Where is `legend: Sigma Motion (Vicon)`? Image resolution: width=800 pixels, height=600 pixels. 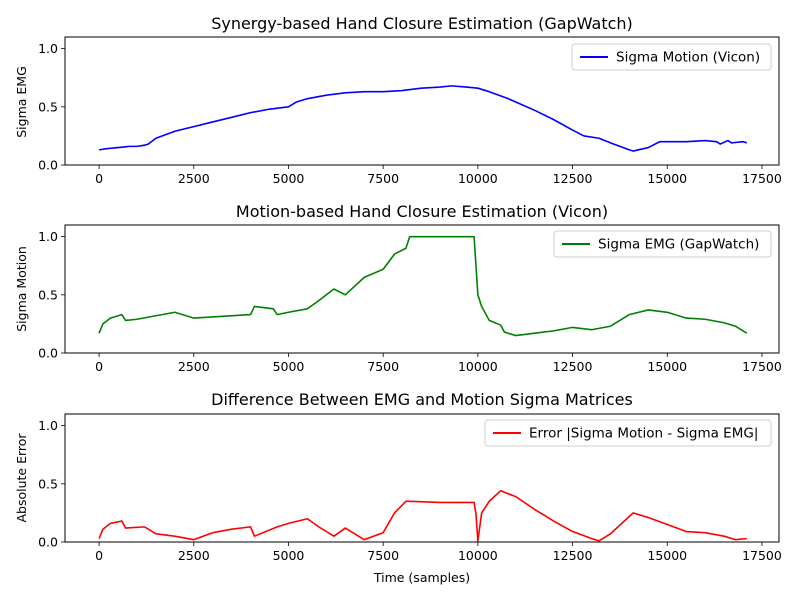
legend: Sigma Motion (Vicon) is located at coordinates (671, 57).